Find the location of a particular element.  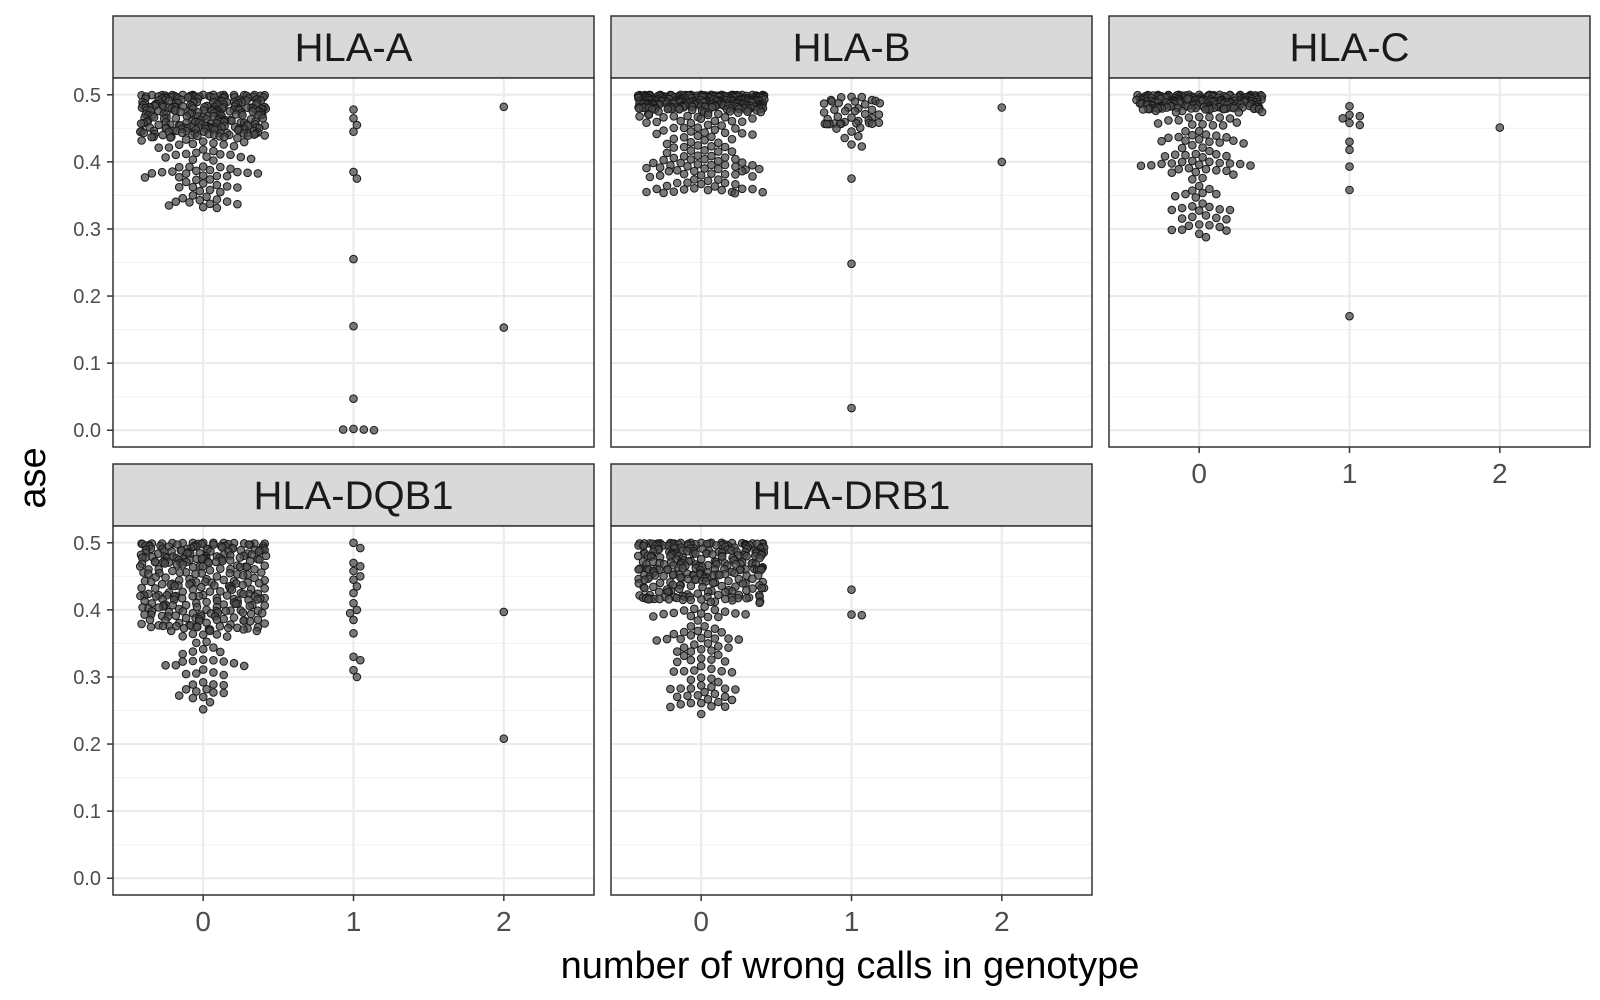

facet-strip is located at coordinates (851, 495).